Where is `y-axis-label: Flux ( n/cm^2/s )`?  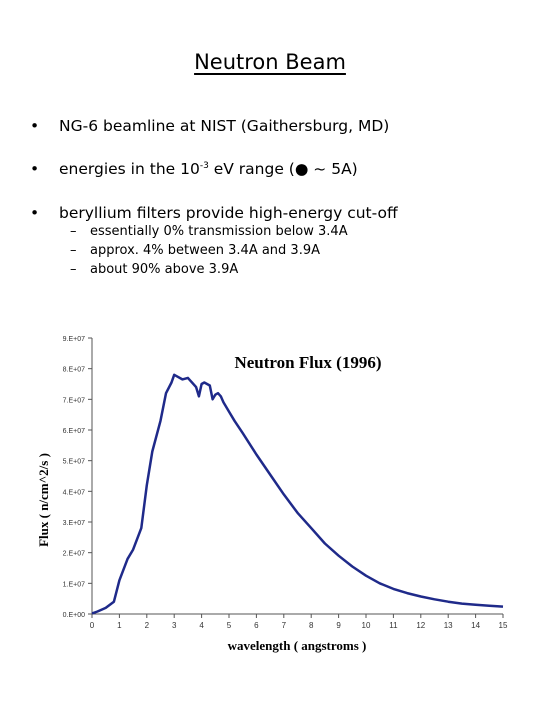 y-axis-label: Flux ( n/cm^2/s ) is located at coordinates (43, 500).